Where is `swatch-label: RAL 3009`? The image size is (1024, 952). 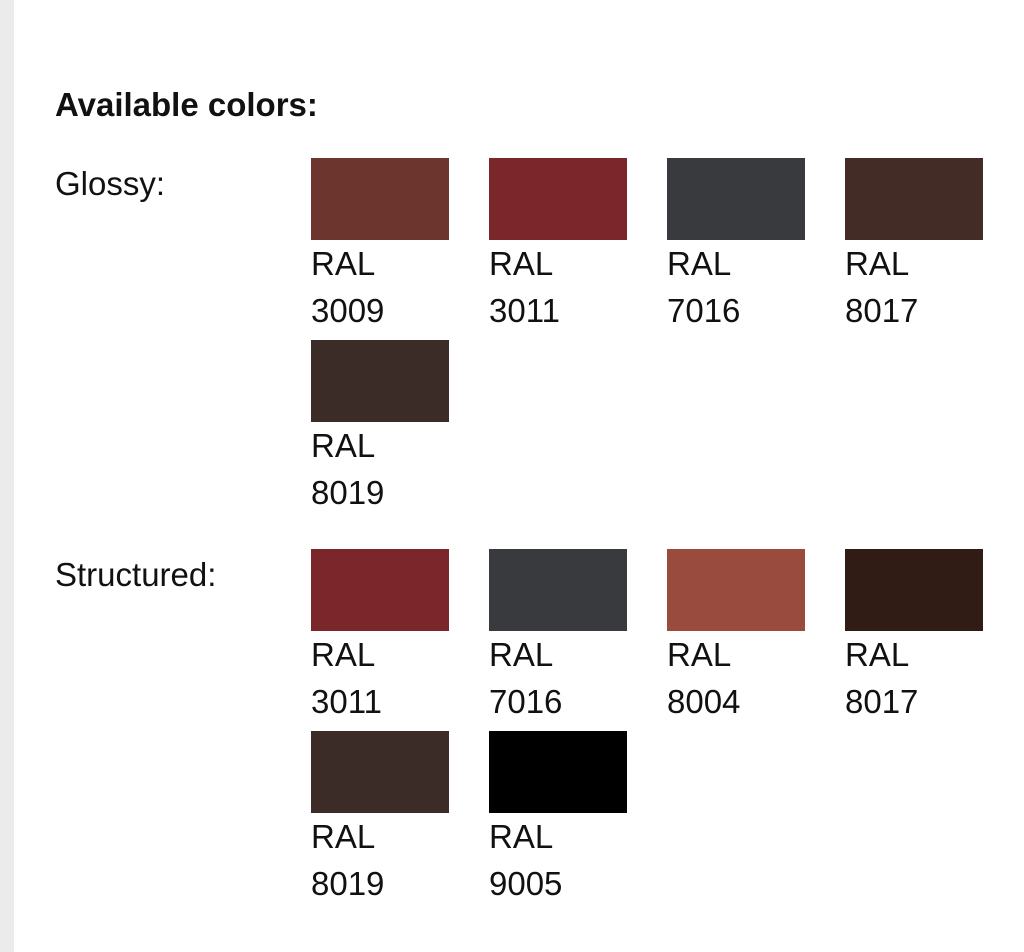 swatch-label: RAL 3009 is located at coordinates (348, 287).